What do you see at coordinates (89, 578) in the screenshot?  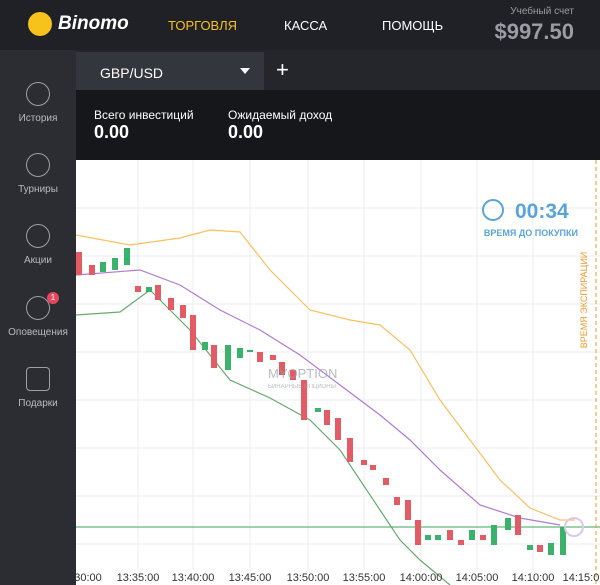 I see `time-label: 30:00` at bounding box center [89, 578].